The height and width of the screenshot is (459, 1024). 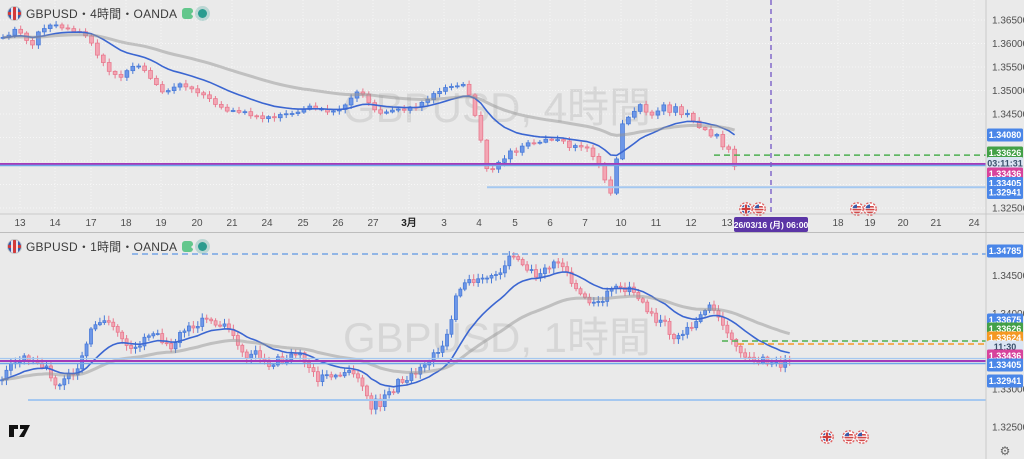 I want to click on price-badge-label: 1.33405, so click(x=1005, y=365).